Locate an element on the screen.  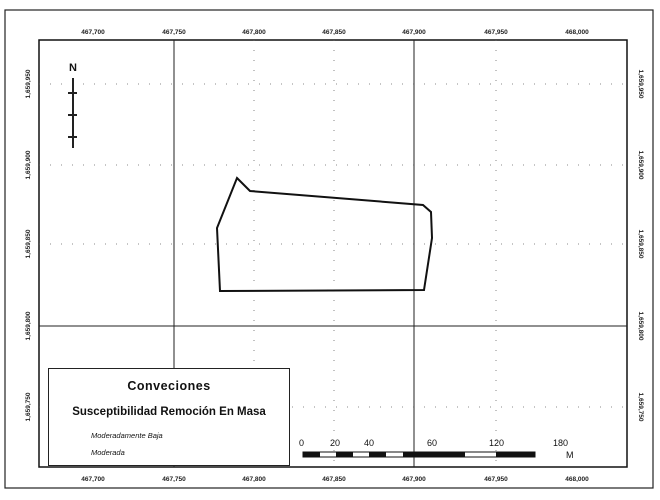
scale-label: 120 is located at coordinates (497, 443).